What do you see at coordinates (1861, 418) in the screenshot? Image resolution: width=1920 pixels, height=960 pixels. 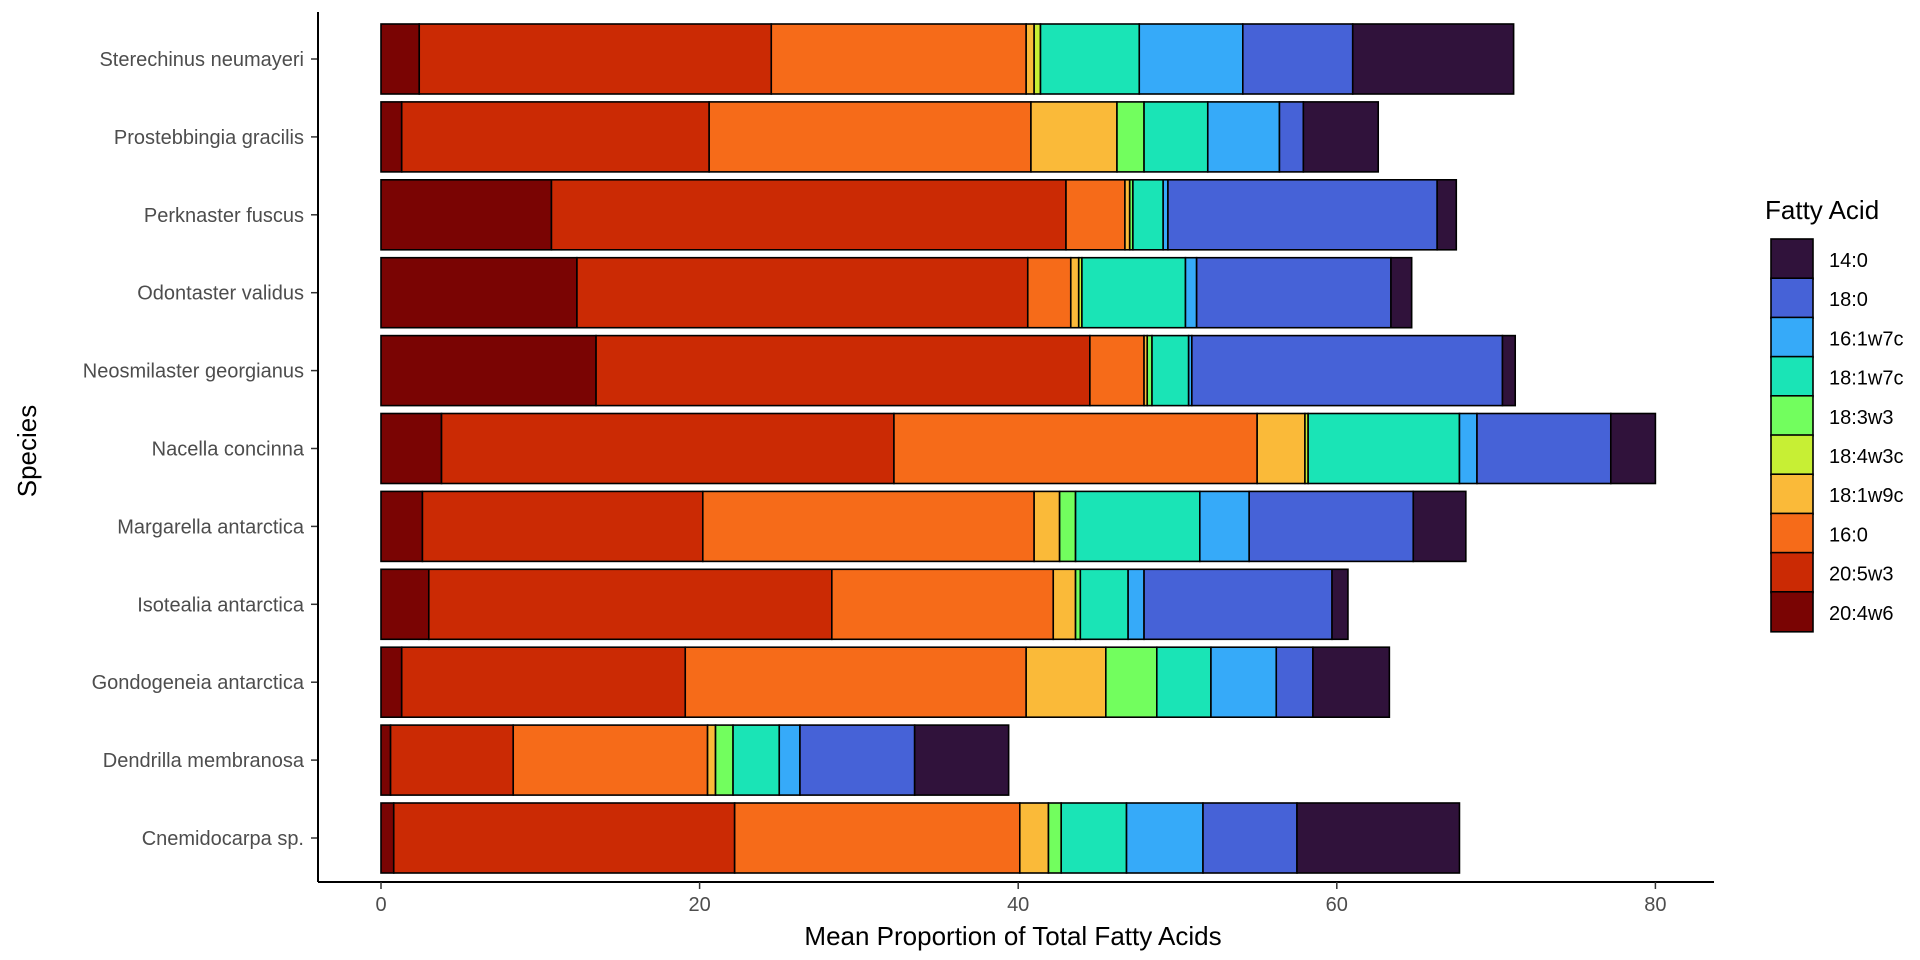 I see `legend-label-18-3w3: 18:3w3` at bounding box center [1861, 418].